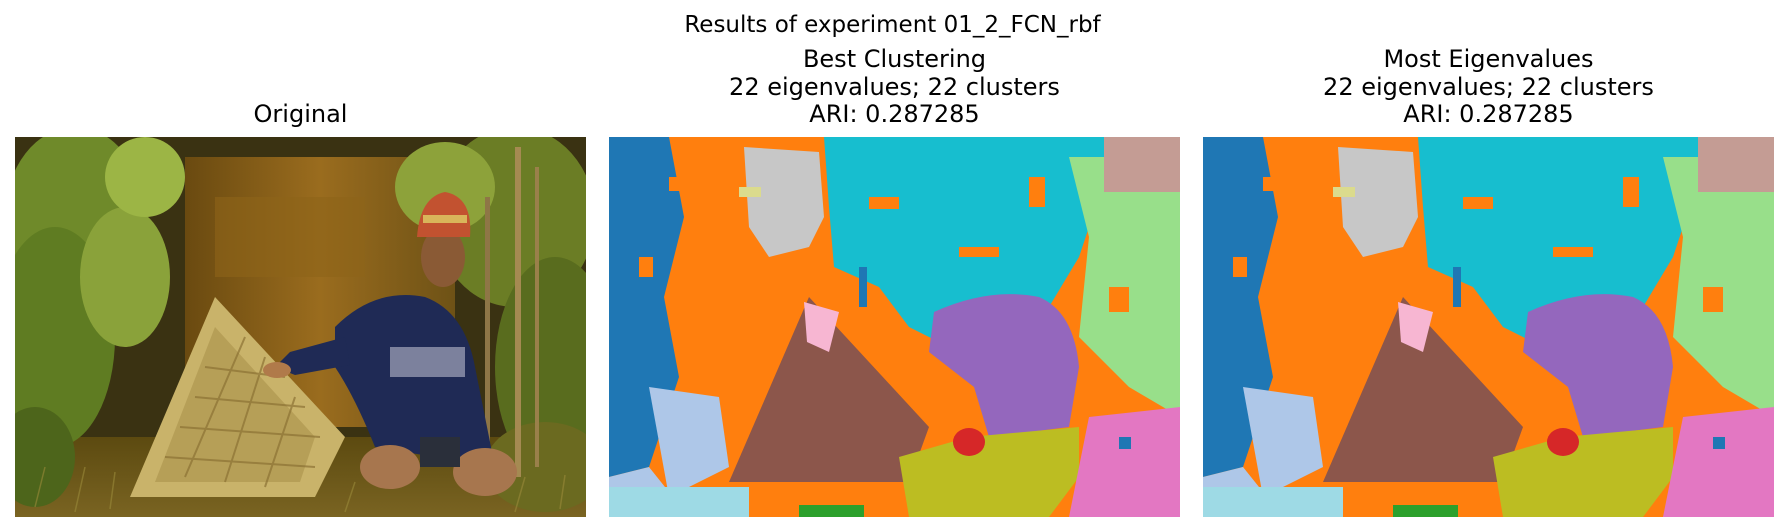  What do you see at coordinates (892, 25) in the screenshot?
I see `figure-suptitle: Results of experiment 01_2_FCN_rbf` at bounding box center [892, 25].